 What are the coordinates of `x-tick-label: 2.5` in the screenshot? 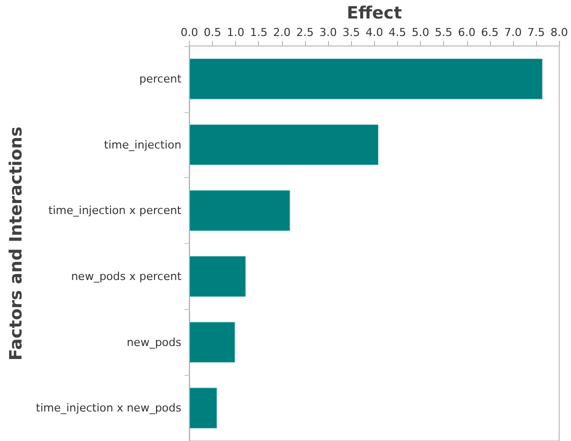 It's located at (305, 32).